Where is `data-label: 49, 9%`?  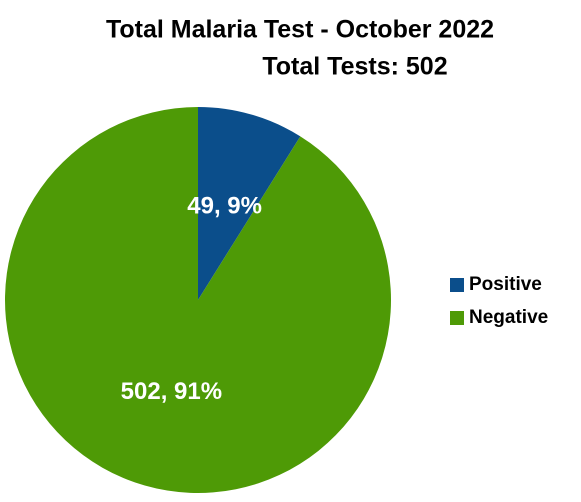
data-label: 49, 9% is located at coordinates (224, 206).